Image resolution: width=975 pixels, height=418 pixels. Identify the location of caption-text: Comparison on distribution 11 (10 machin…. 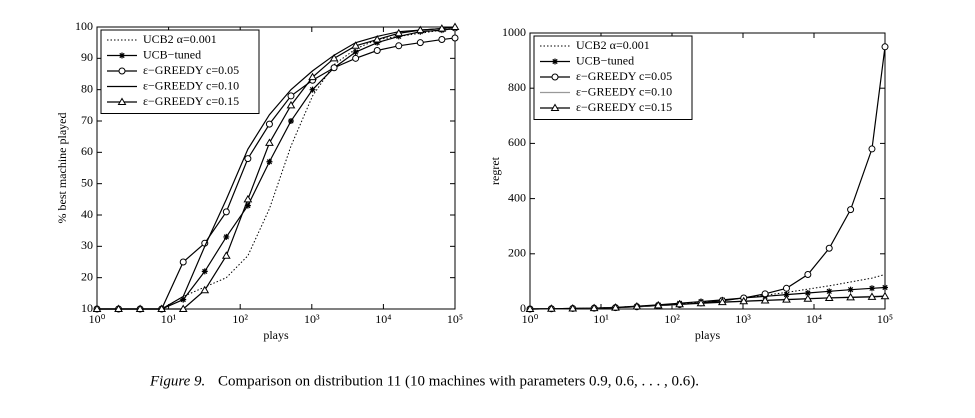
(458, 381).